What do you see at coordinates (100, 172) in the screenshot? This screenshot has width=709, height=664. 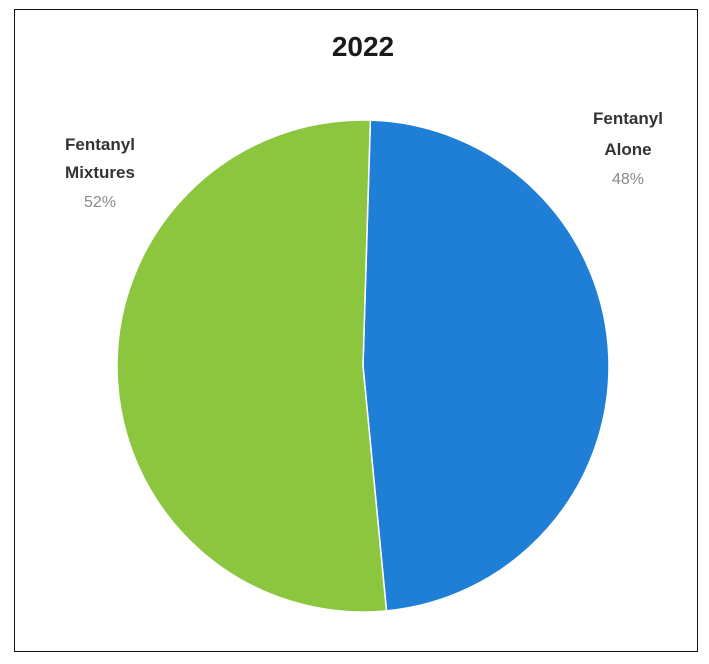 I see `slice-label-line-2: Mixtures` at bounding box center [100, 172].